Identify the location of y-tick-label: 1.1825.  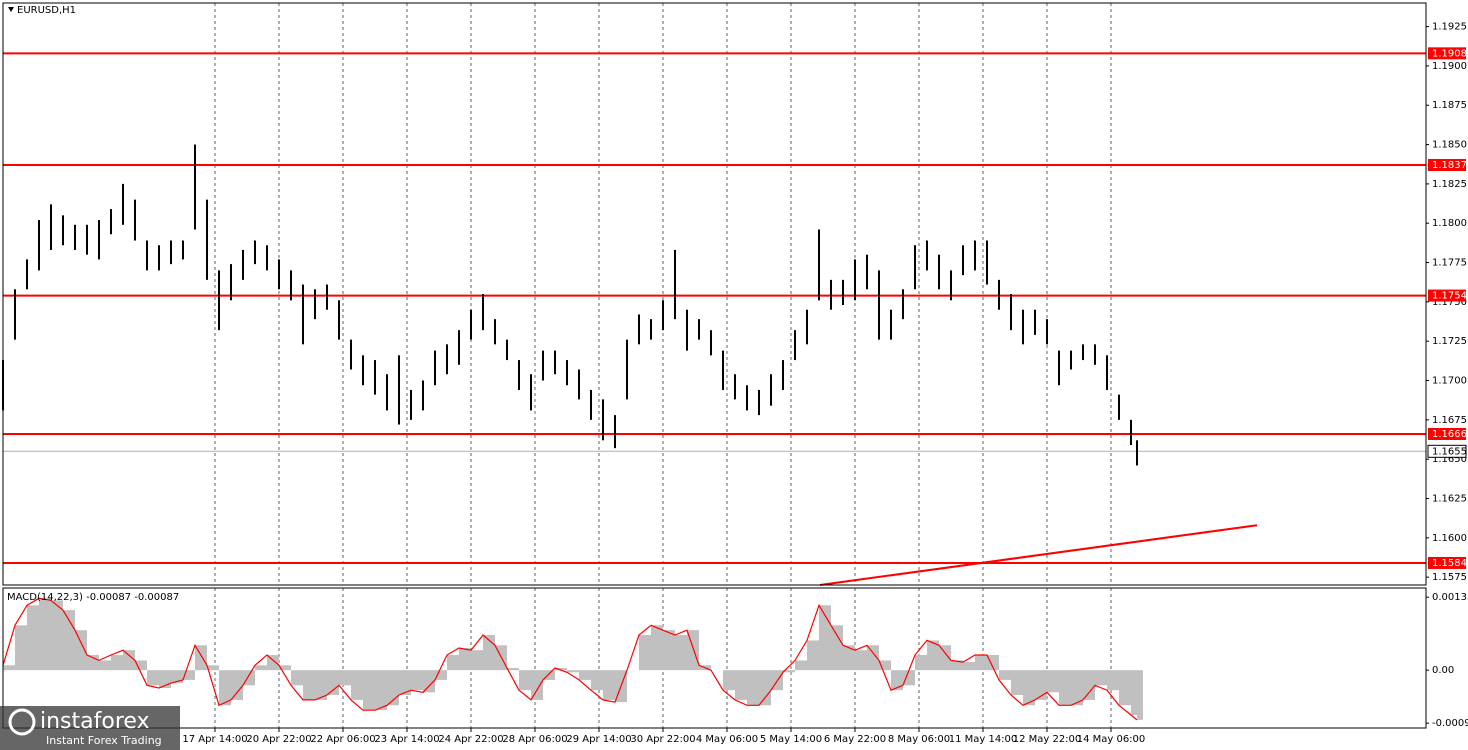
(1449, 184).